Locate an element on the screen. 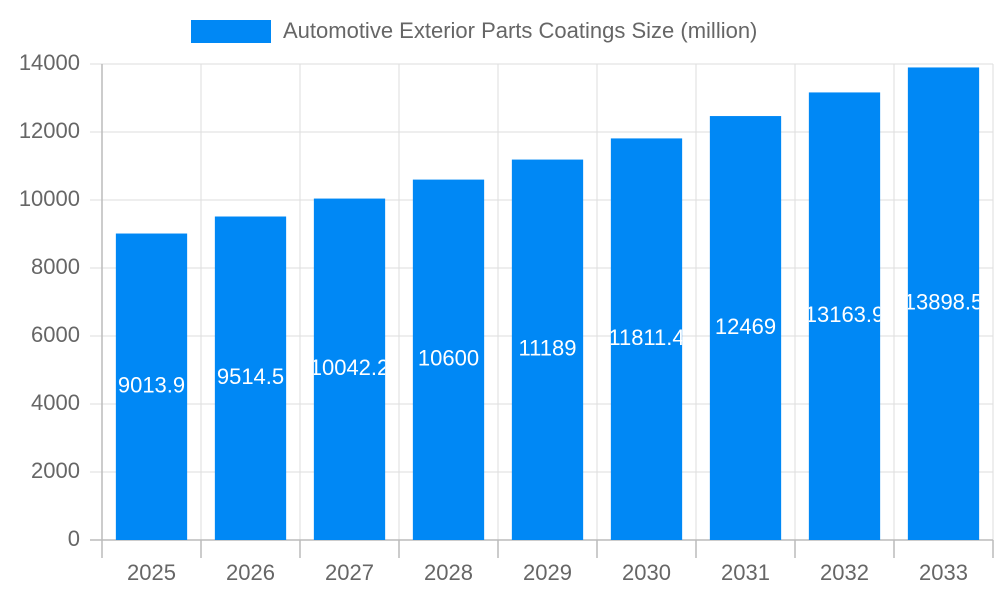 This screenshot has height=600, width=1000. data-label: 9514.5 is located at coordinates (250, 376).